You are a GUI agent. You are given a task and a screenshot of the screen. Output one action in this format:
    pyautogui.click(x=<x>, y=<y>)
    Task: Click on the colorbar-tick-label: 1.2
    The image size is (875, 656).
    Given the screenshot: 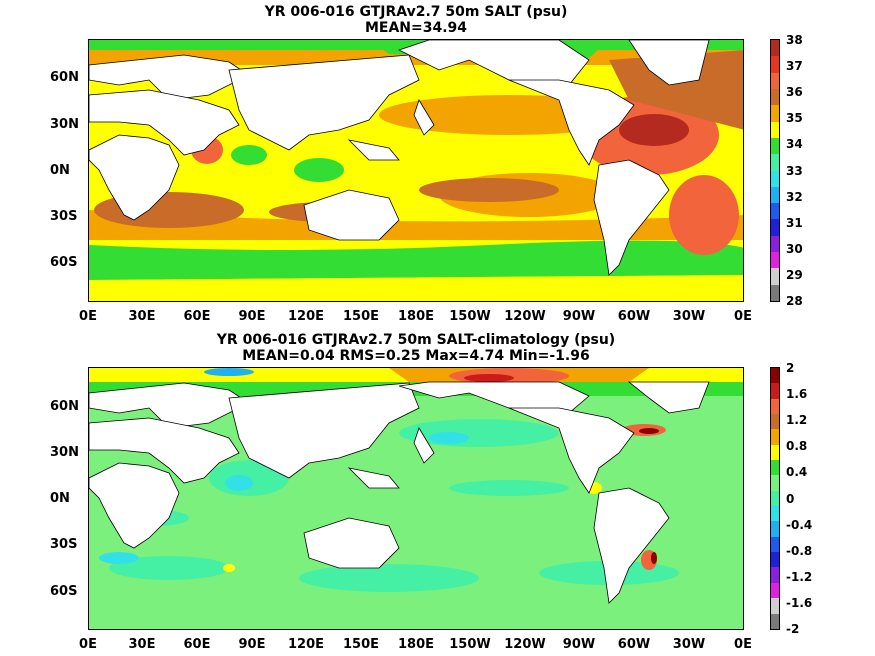 What is the action you would take?
    pyautogui.click(x=797, y=420)
    